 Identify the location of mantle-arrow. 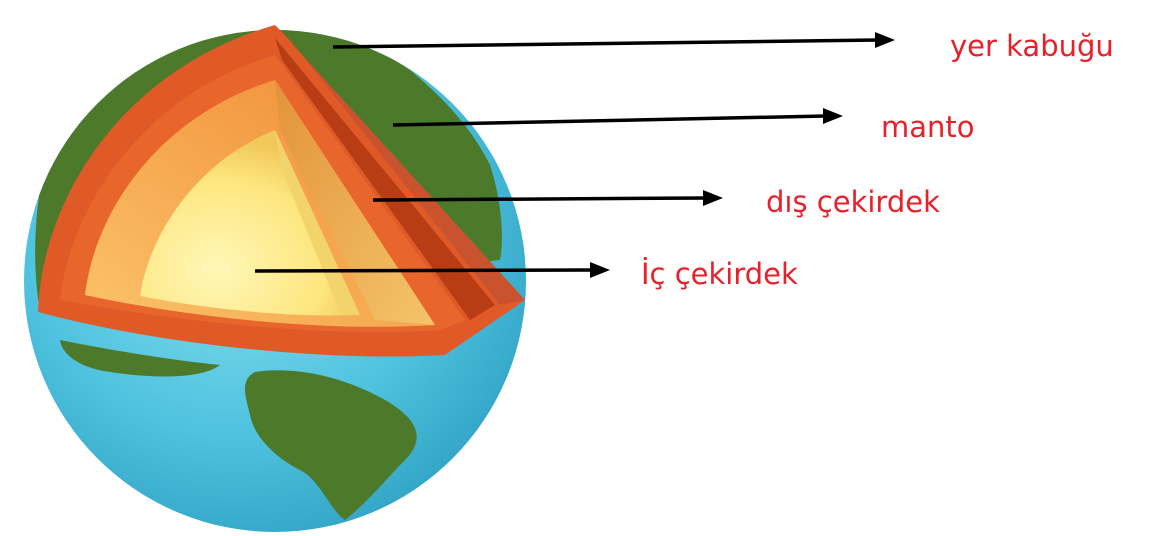
(617, 117).